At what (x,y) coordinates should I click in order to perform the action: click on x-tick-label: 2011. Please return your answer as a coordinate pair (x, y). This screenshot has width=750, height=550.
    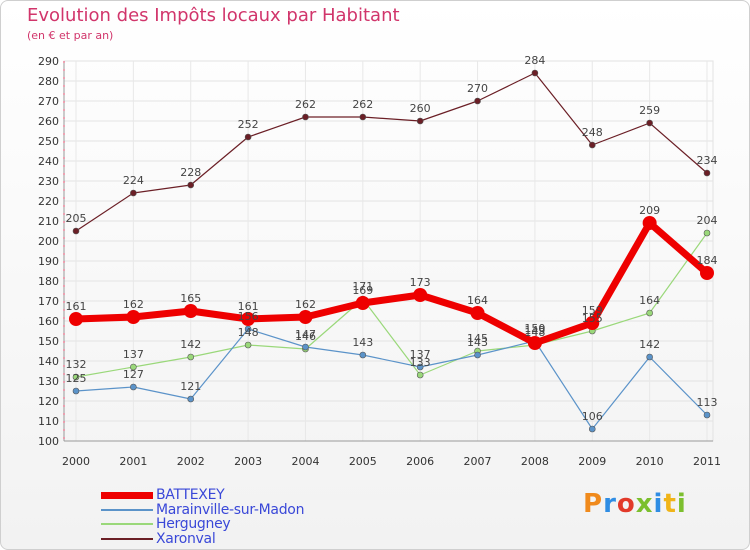
    Looking at the image, I should click on (707, 461).